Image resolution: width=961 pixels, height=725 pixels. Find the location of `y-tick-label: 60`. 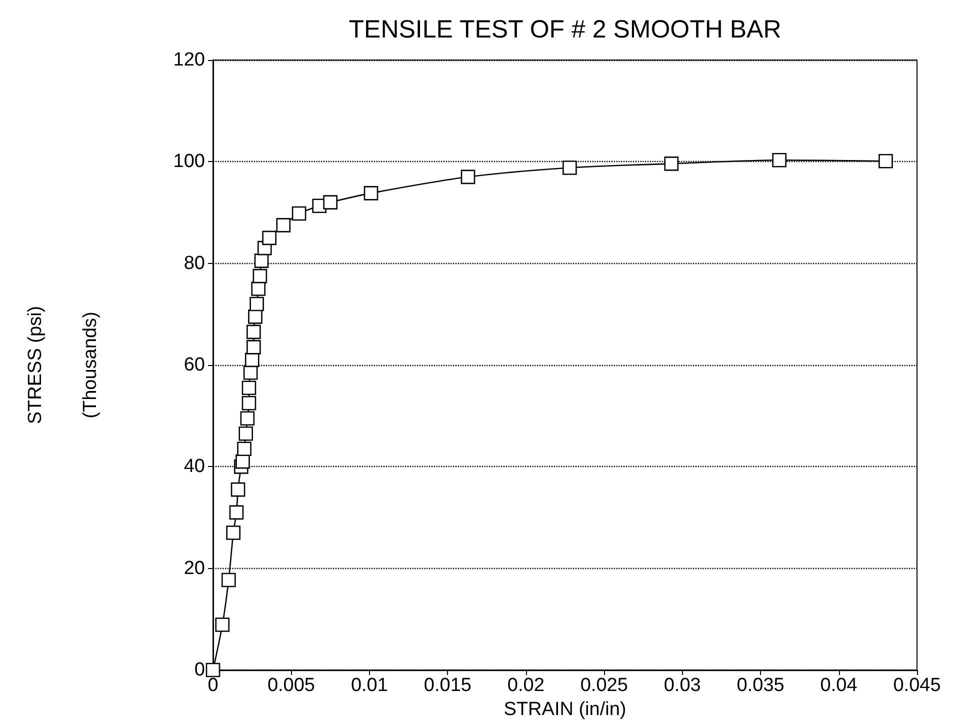

y-tick-label: 60 is located at coordinates (194, 365).